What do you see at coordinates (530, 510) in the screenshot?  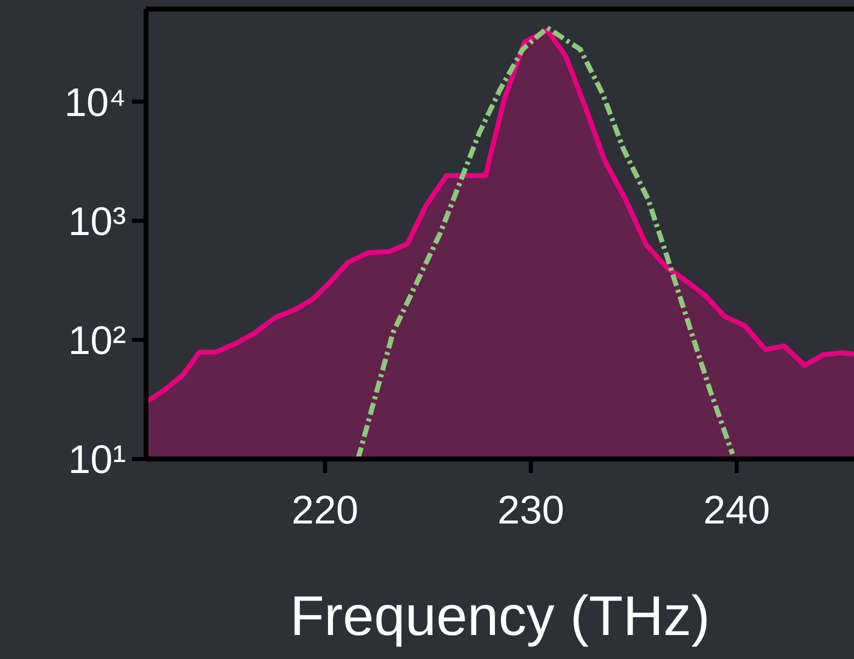 I see `x-tick-label: 230` at bounding box center [530, 510].